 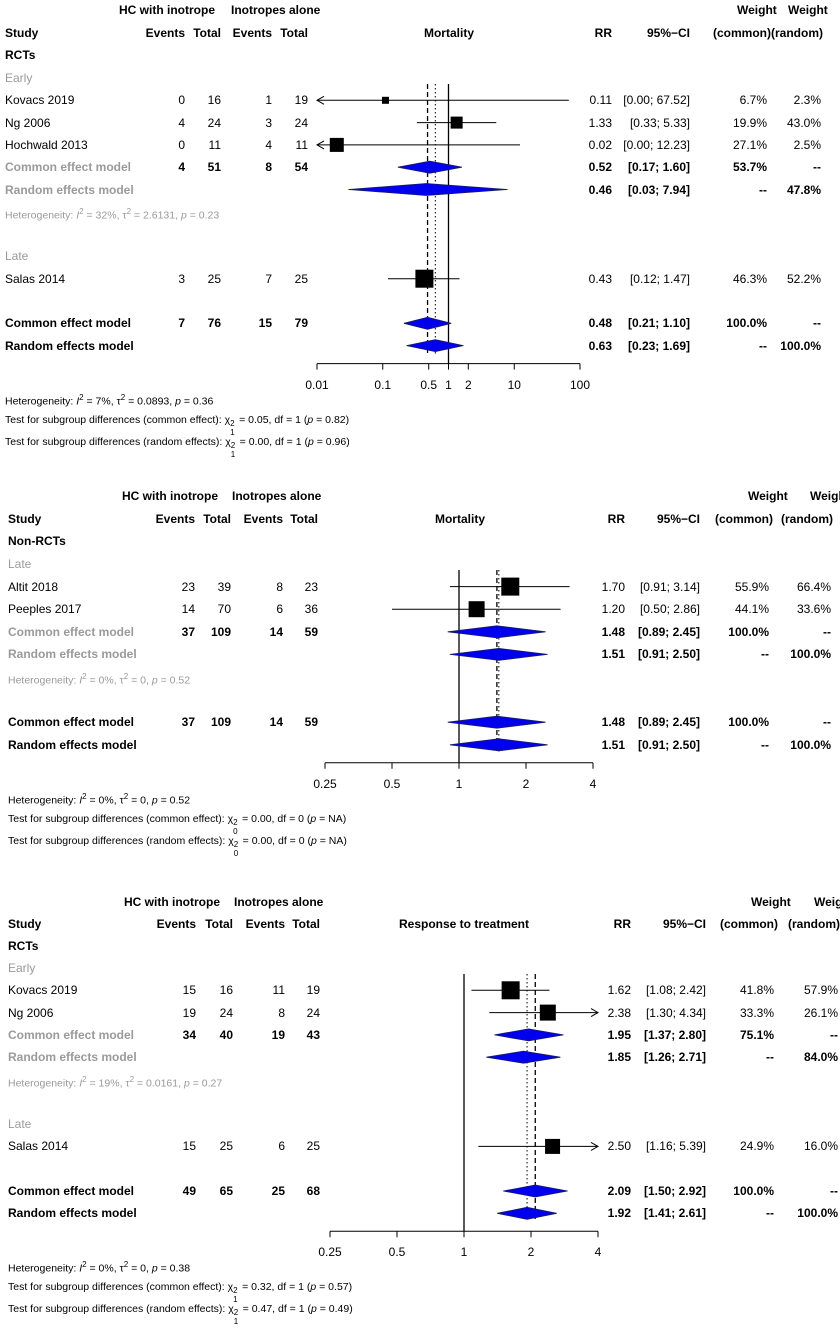 I want to click on total-exp: 24, so click(x=226, y=1012).